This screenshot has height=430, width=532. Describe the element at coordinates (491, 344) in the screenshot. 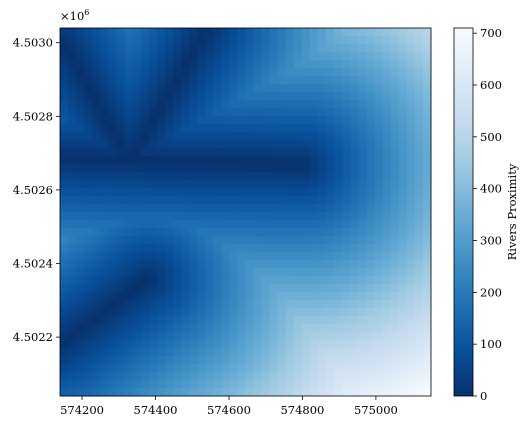

I see `colorbar-tick-label: 100` at that location.